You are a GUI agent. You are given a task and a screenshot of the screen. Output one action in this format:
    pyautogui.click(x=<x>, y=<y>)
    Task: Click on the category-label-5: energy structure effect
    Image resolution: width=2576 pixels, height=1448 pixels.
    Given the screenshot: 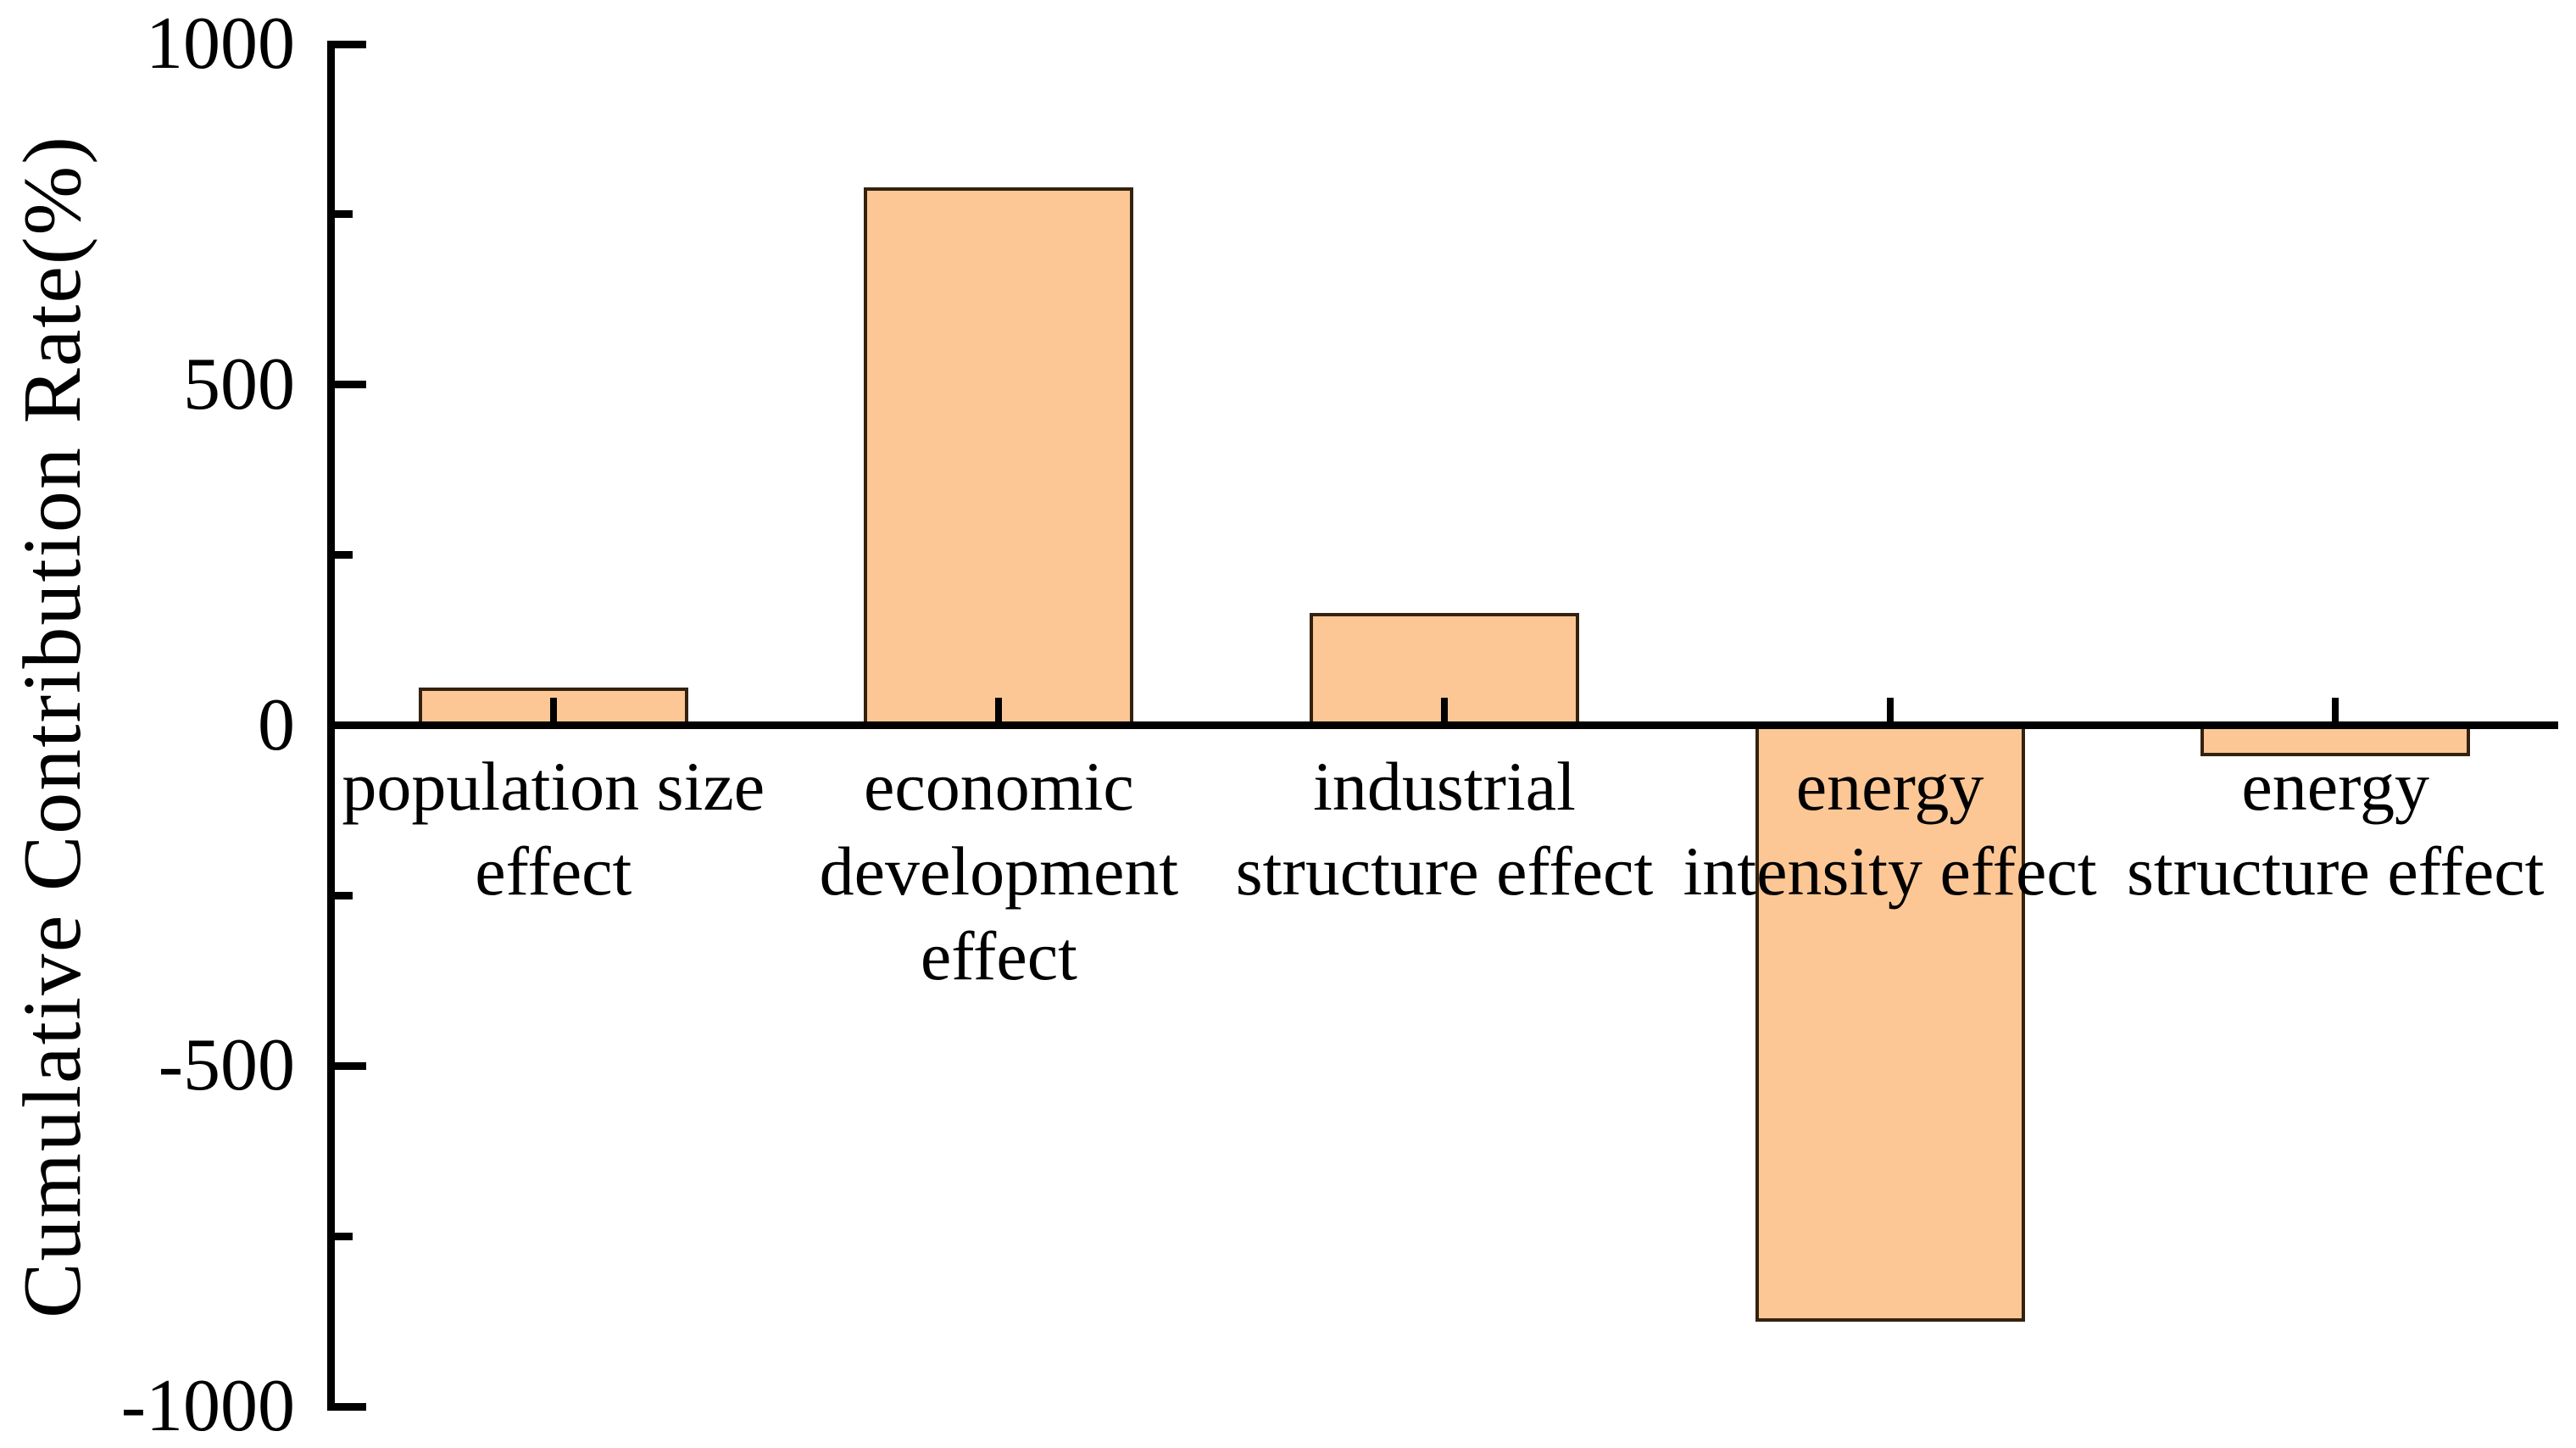 What is the action you would take?
    pyautogui.click(x=2324, y=829)
    